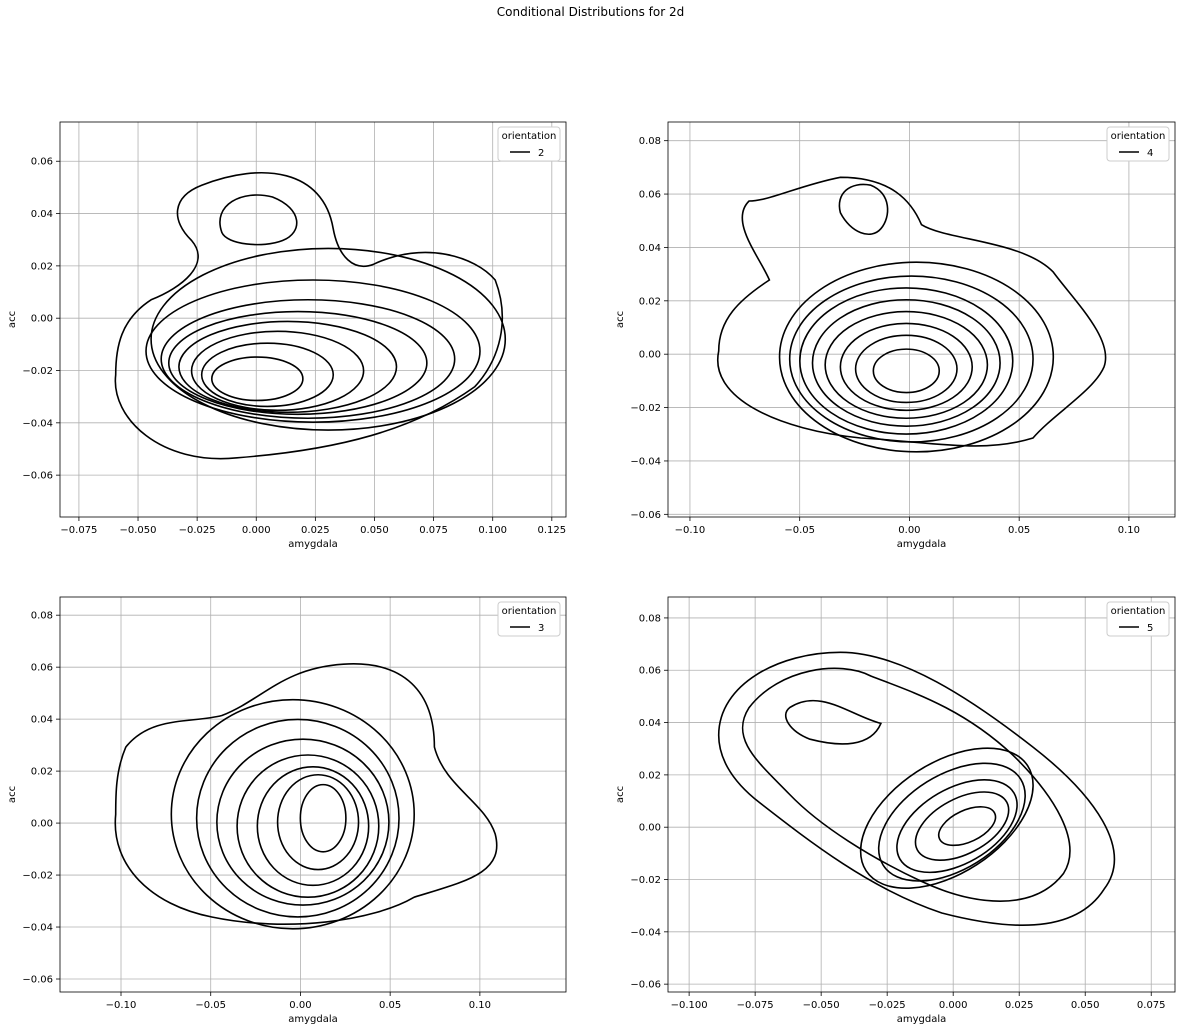 Image resolution: width=1181 pixels, height=1030 pixels. Describe the element at coordinates (1138, 619) in the screenshot. I see `legend: orientation 5` at that location.